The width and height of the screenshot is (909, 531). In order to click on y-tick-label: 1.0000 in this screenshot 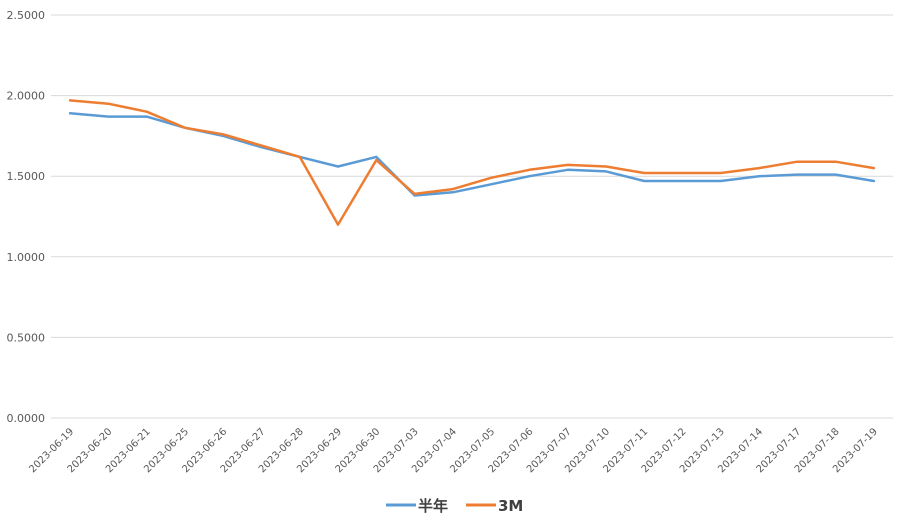, I will do `click(26, 257)`.